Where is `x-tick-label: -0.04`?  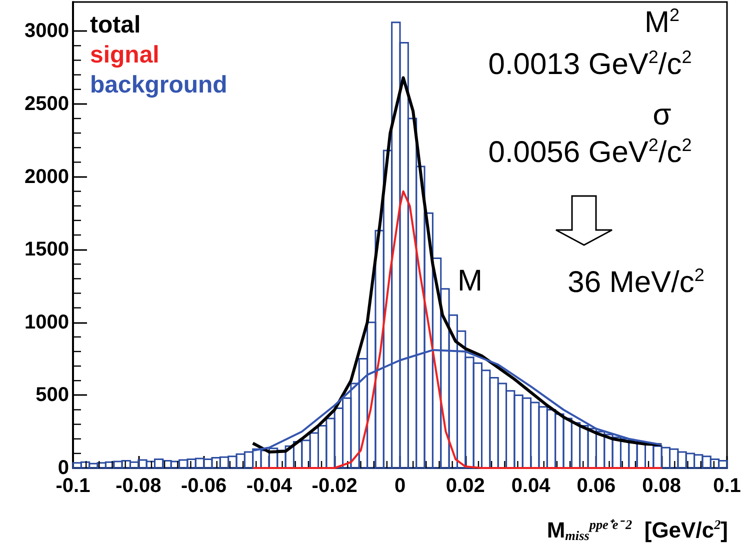
x-tick-label: -0.04 is located at coordinates (269, 486).